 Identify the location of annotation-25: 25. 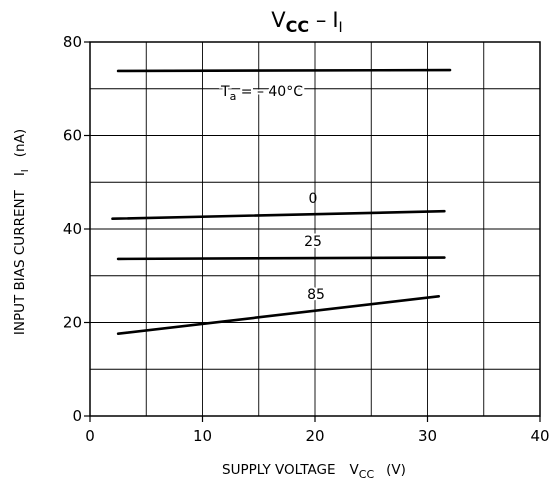
(313, 242).